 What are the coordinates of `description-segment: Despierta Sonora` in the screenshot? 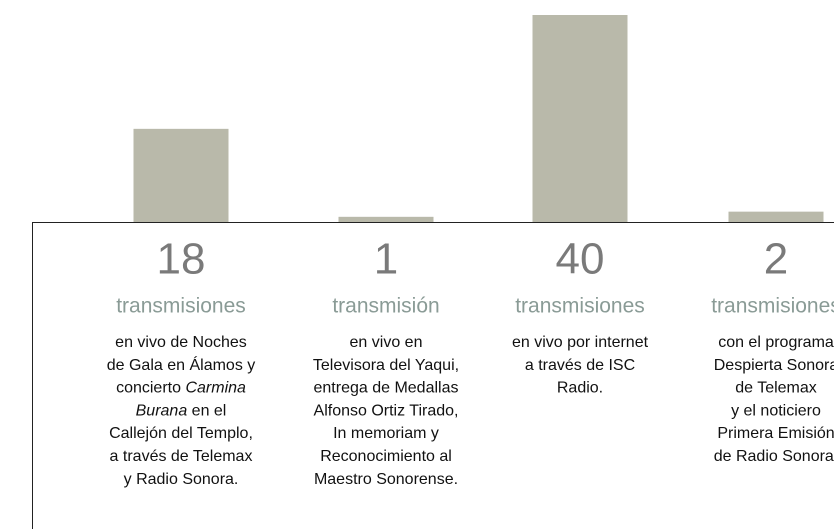 It's located at (774, 365).